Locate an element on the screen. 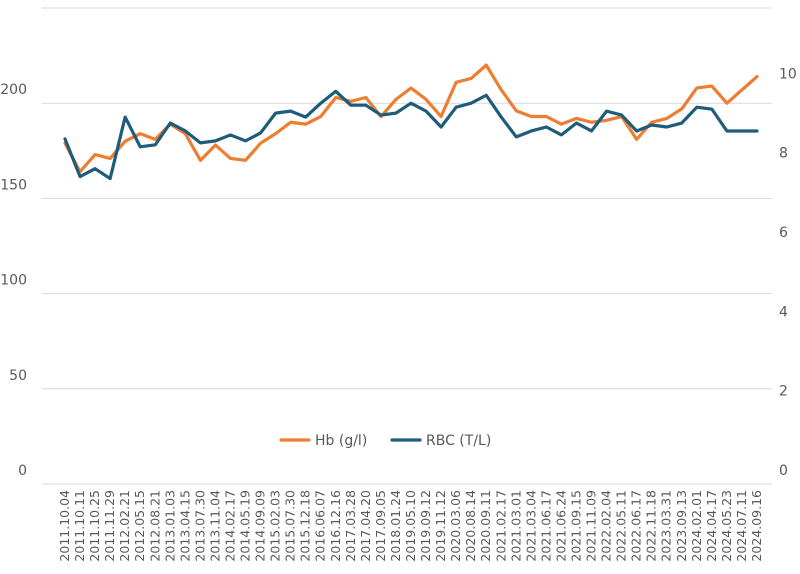 The height and width of the screenshot is (574, 800). x-tick-label: 2019.11.12 is located at coordinates (440, 526).